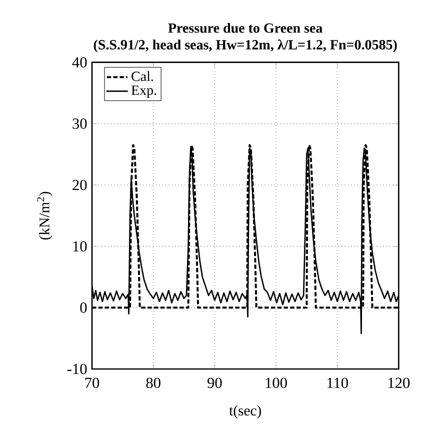  I want to click on x-tick-label: 100, so click(276, 383).